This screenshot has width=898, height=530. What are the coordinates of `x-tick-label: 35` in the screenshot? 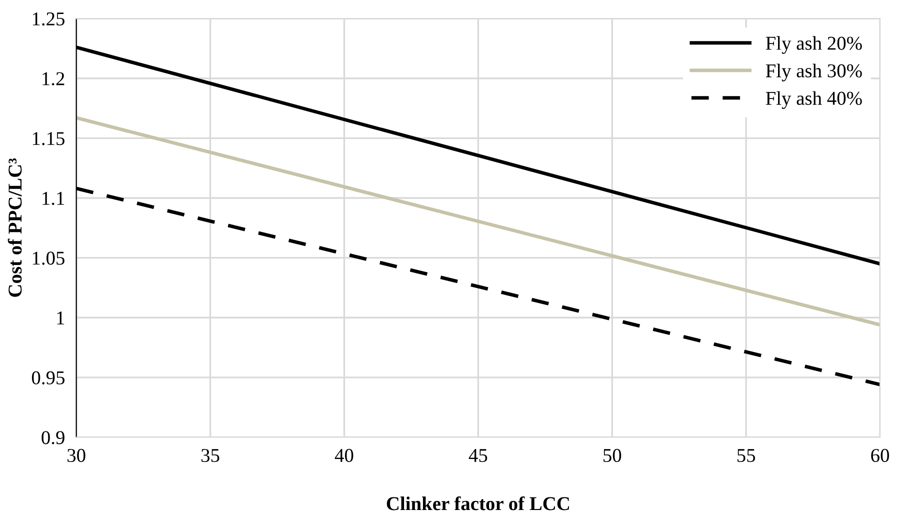 It's located at (210, 455).